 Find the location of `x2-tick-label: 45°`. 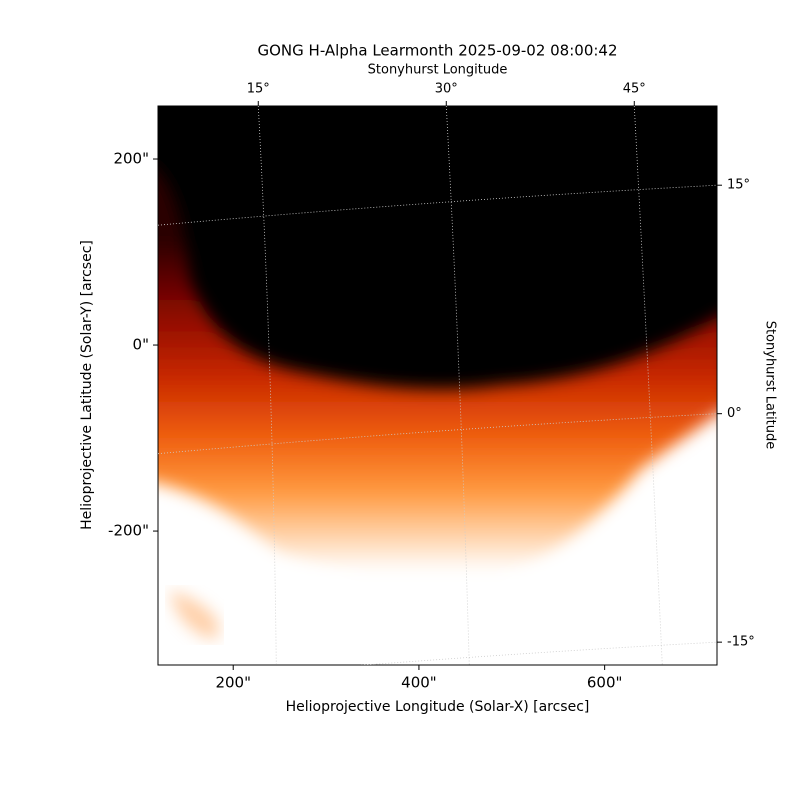

x2-tick-label: 45° is located at coordinates (634, 89).